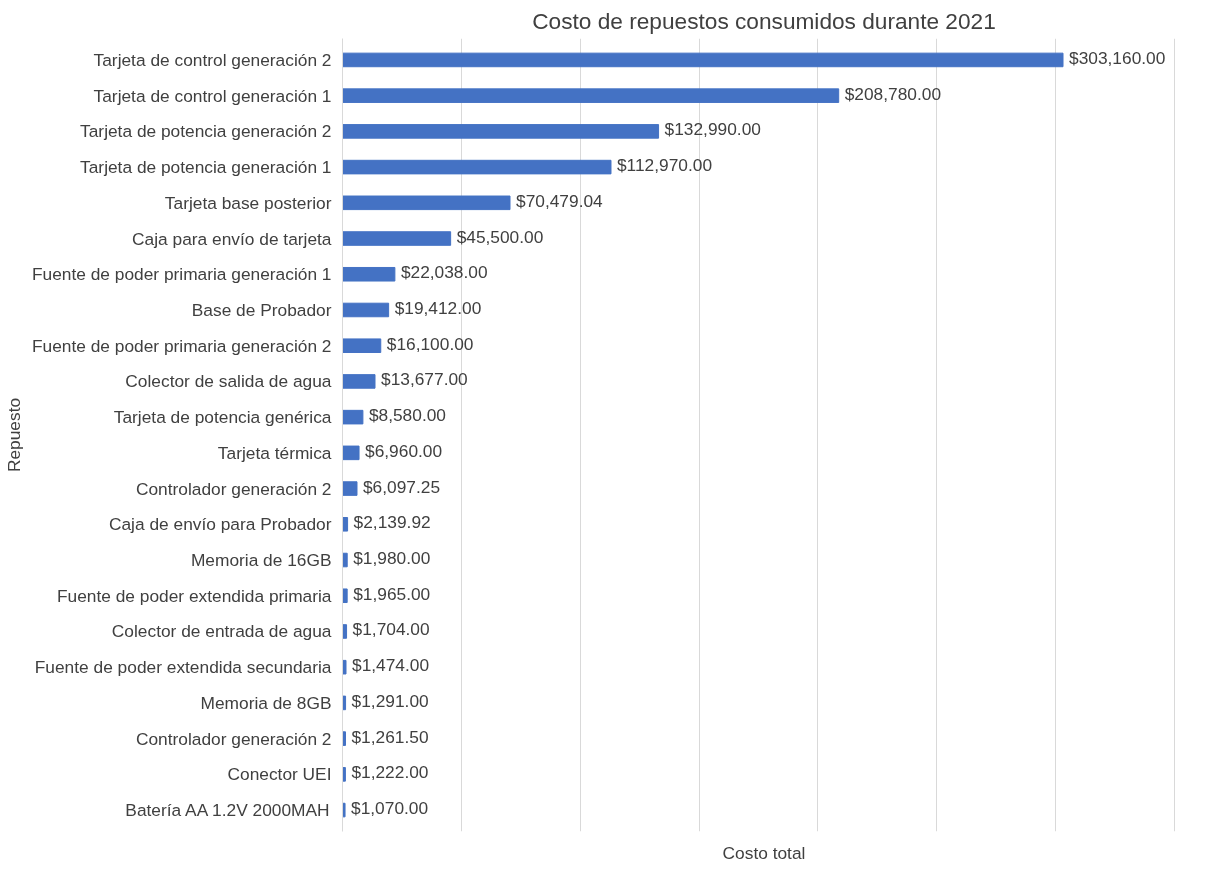 The width and height of the screenshot is (1219, 875). Describe the element at coordinates (212, 59) in the screenshot. I see `y-tick-label: Tarjeta de control generación 2` at that location.